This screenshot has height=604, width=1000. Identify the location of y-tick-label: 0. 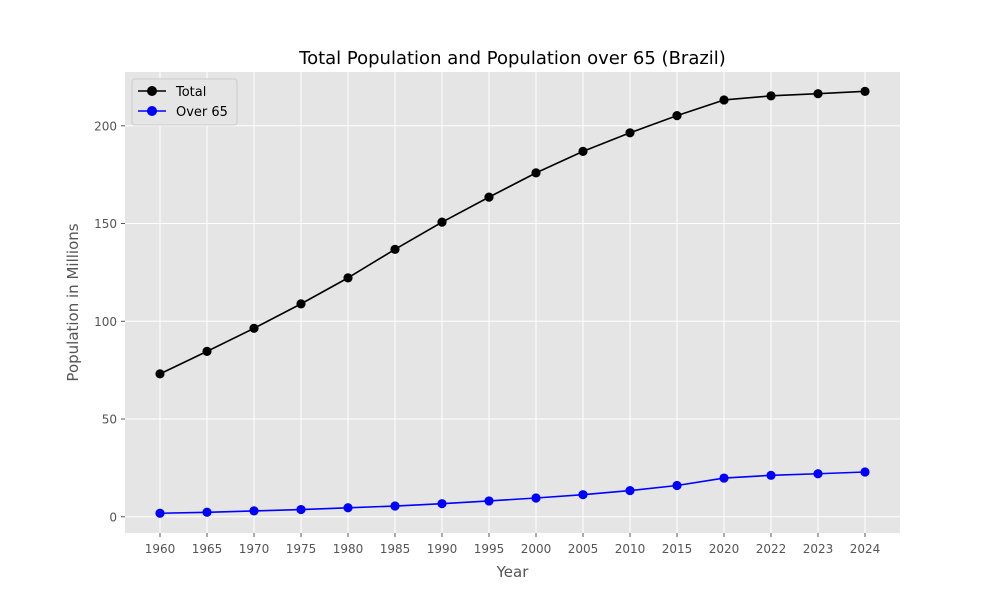
(113, 517).